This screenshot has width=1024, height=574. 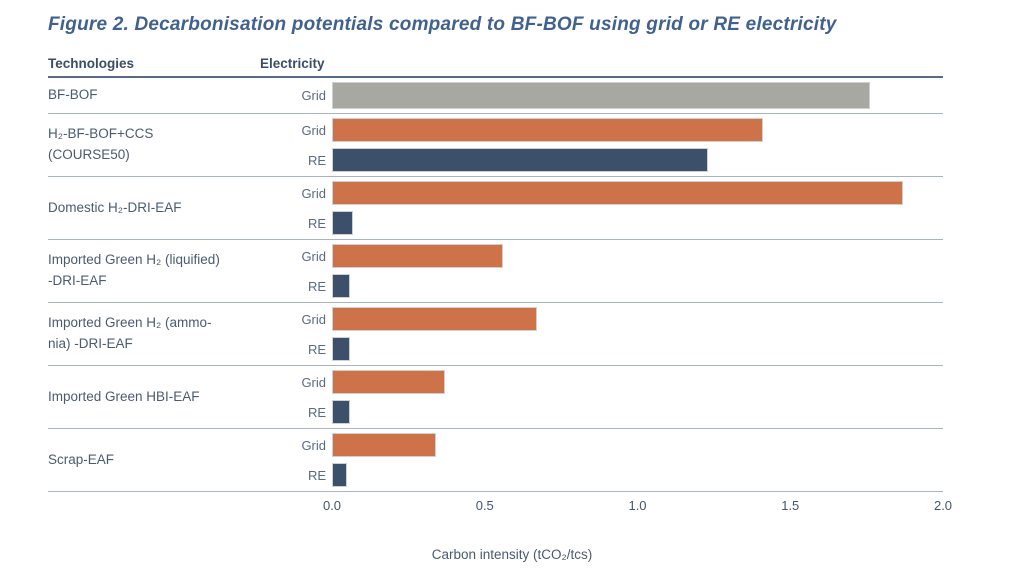 What do you see at coordinates (292, 63) in the screenshot?
I see `column-header-electricity: Electricity` at bounding box center [292, 63].